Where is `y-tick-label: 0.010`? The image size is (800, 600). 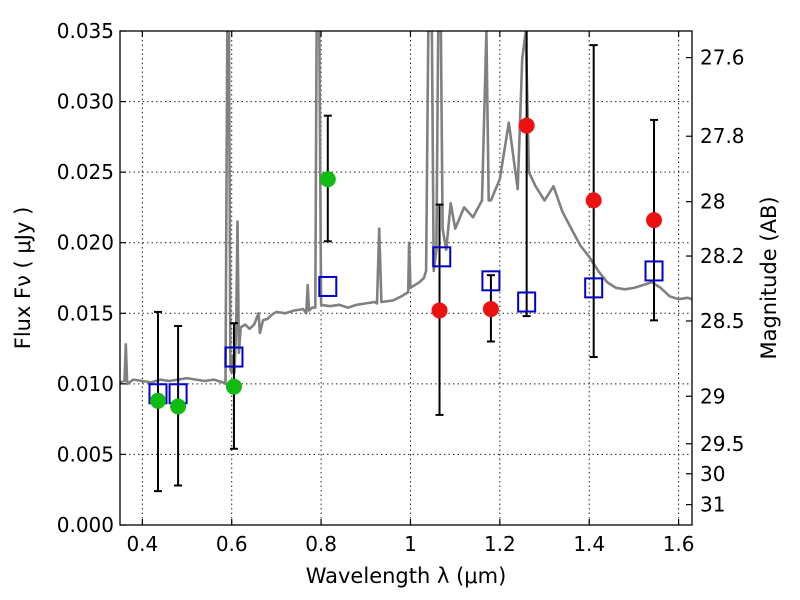 y-tick-label: 0.010 is located at coordinates (85, 384).